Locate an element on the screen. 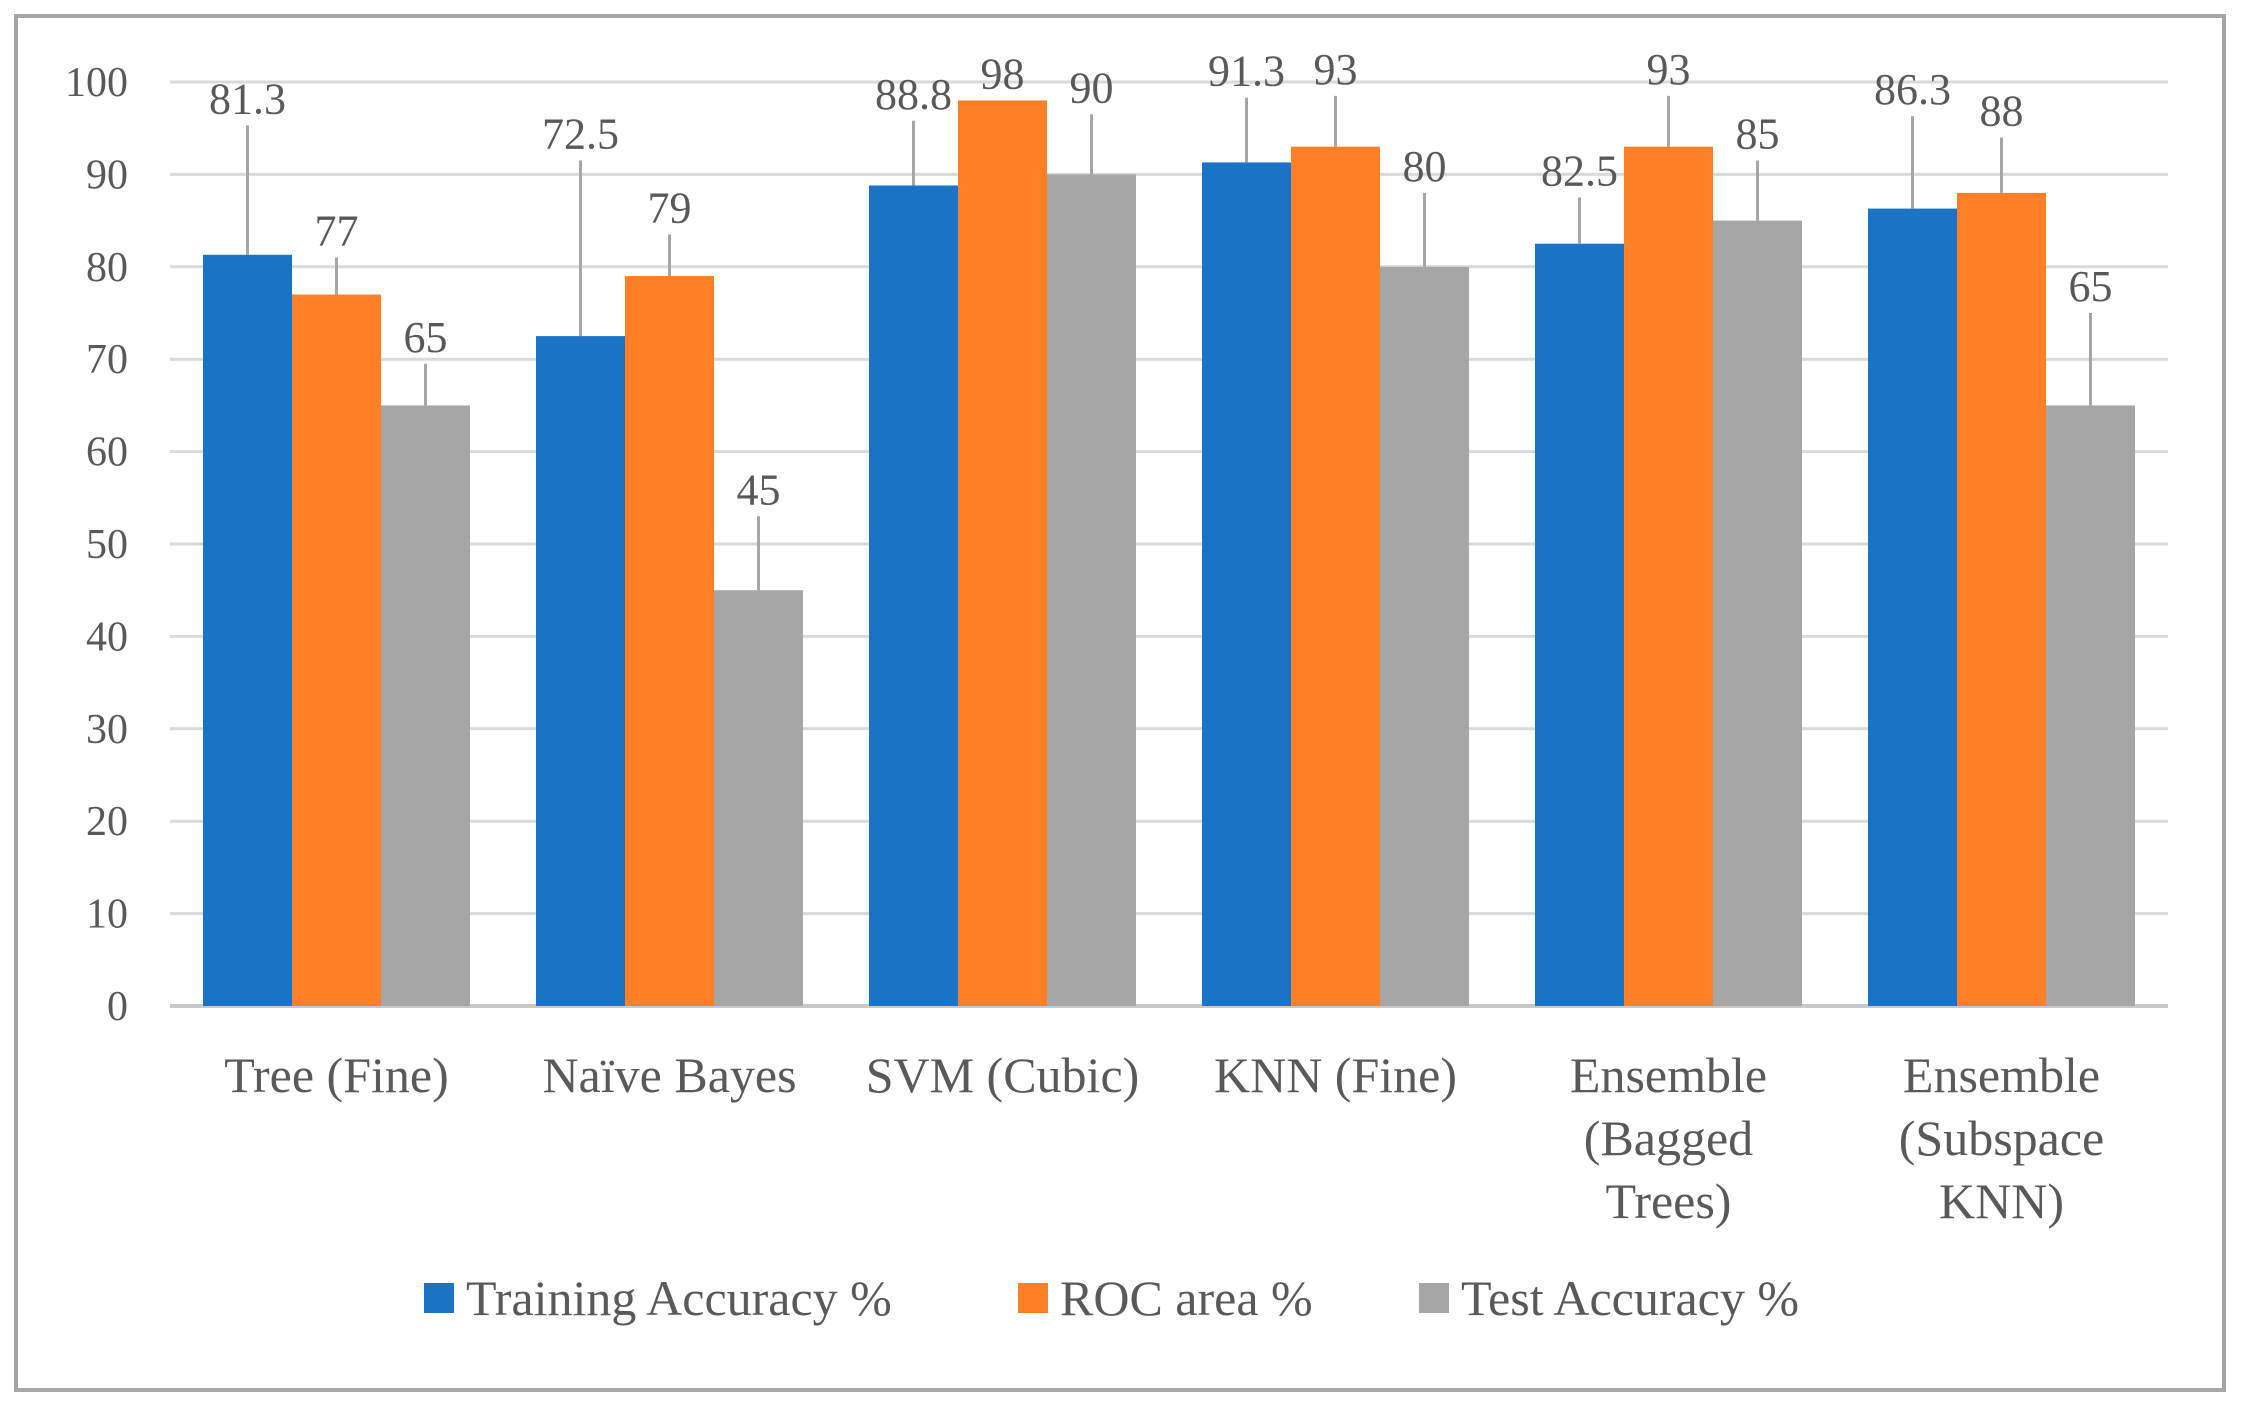  bar-s1-c5 is located at coordinates (2001, 599).